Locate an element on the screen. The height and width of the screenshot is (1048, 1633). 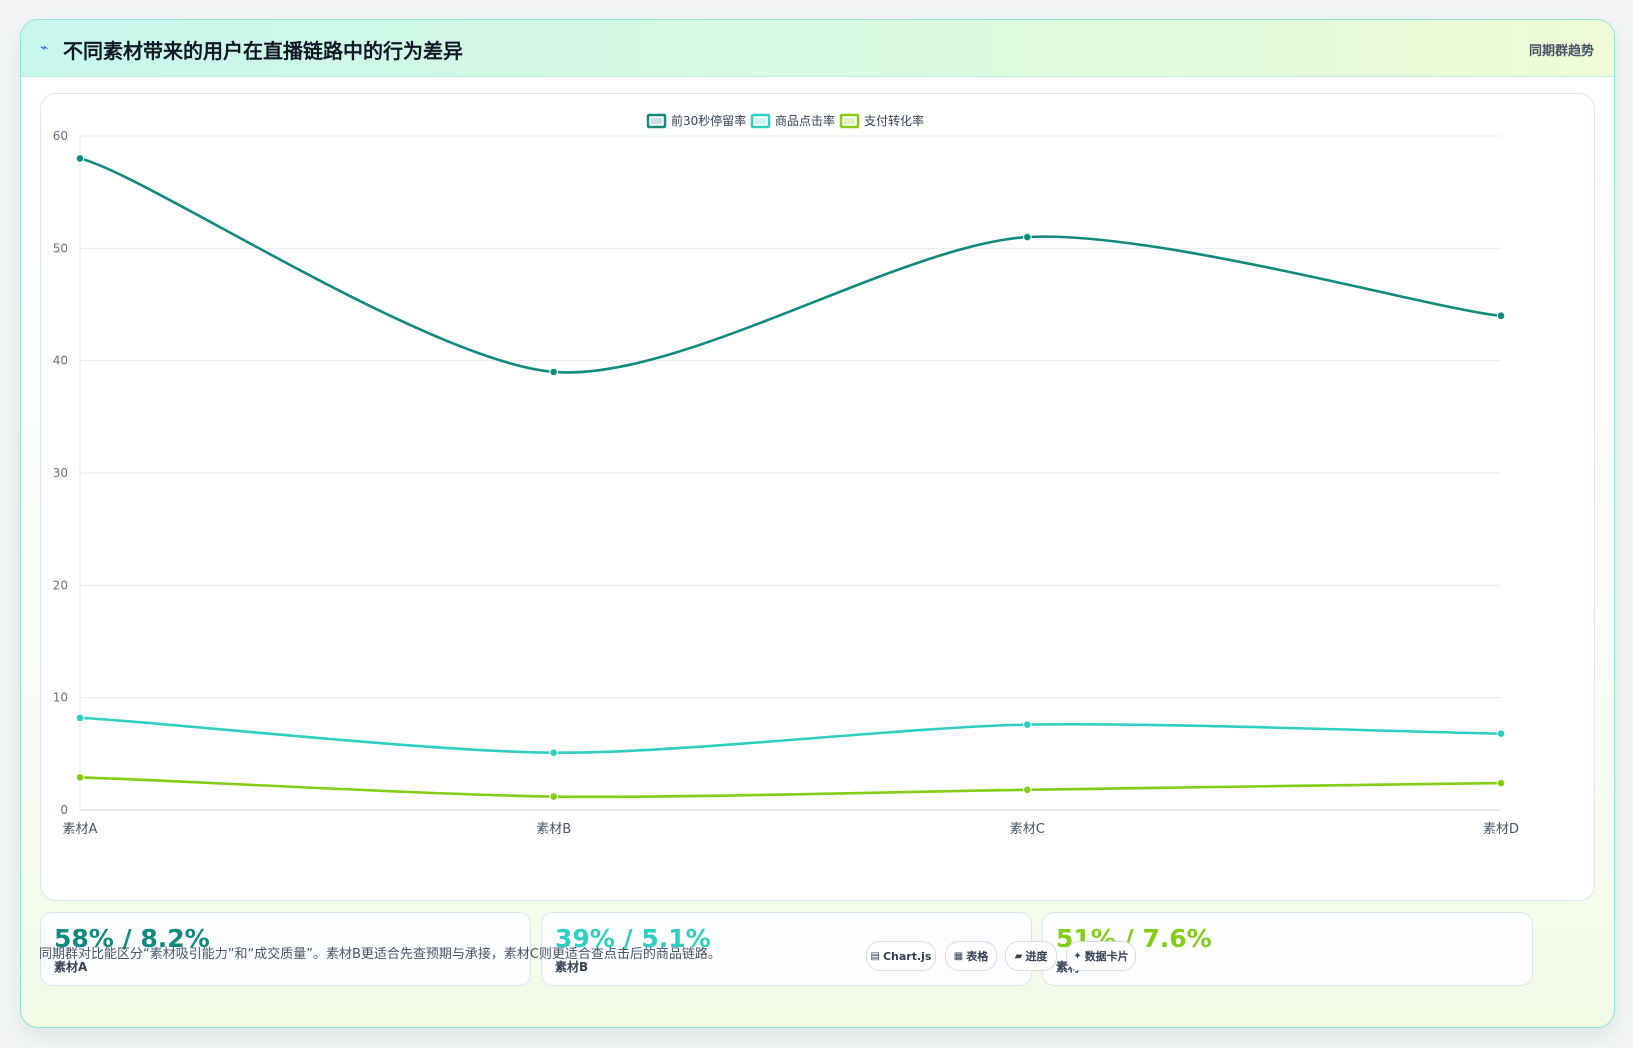
stat-card-a: 58% / 8.2% 素材A is located at coordinates (285, 949).